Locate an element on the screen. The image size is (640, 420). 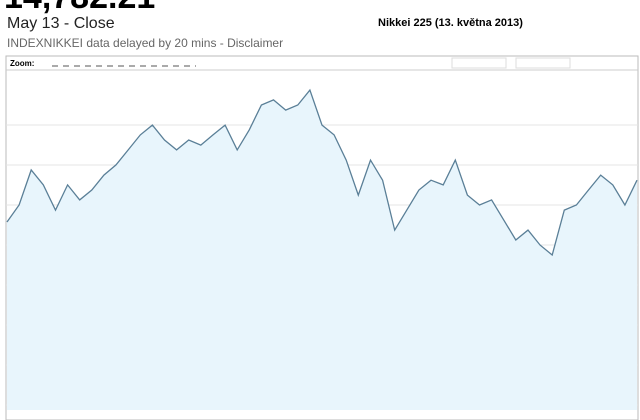
close-label: May 13 - Close is located at coordinates (61, 23).